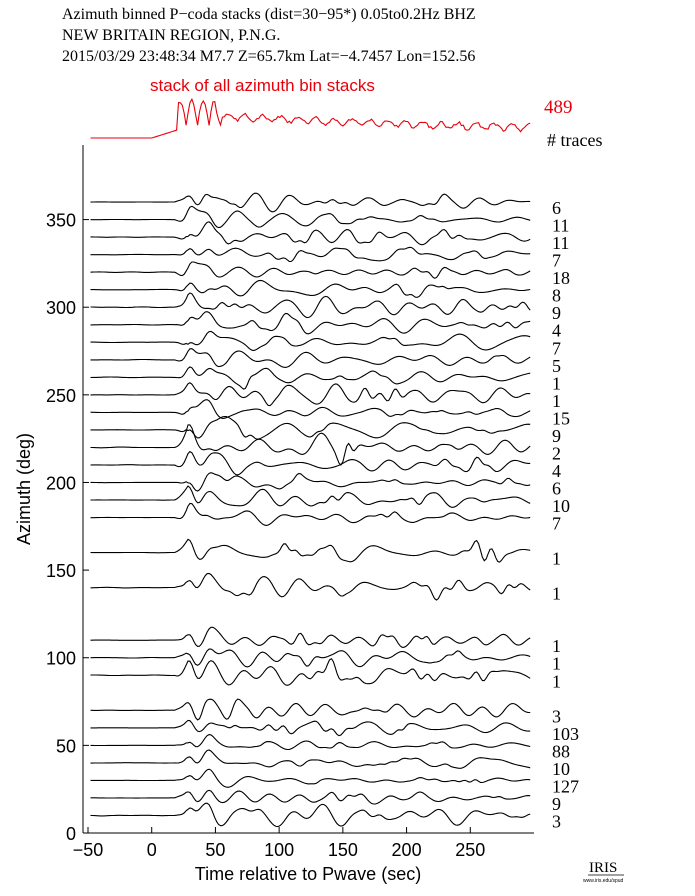  What do you see at coordinates (61, 571) in the screenshot?
I see `y-tick-label: 150` at bounding box center [61, 571].